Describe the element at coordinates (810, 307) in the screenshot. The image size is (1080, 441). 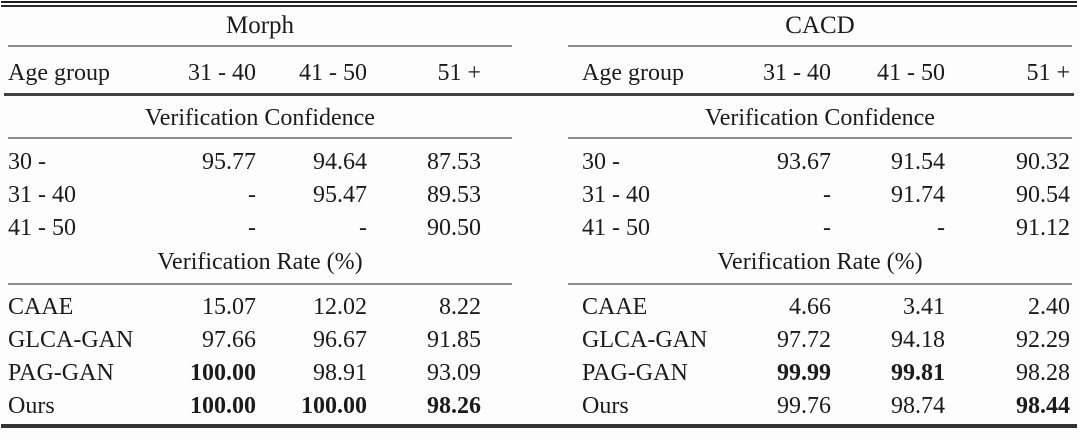
I see `cell: 4.66` at that location.